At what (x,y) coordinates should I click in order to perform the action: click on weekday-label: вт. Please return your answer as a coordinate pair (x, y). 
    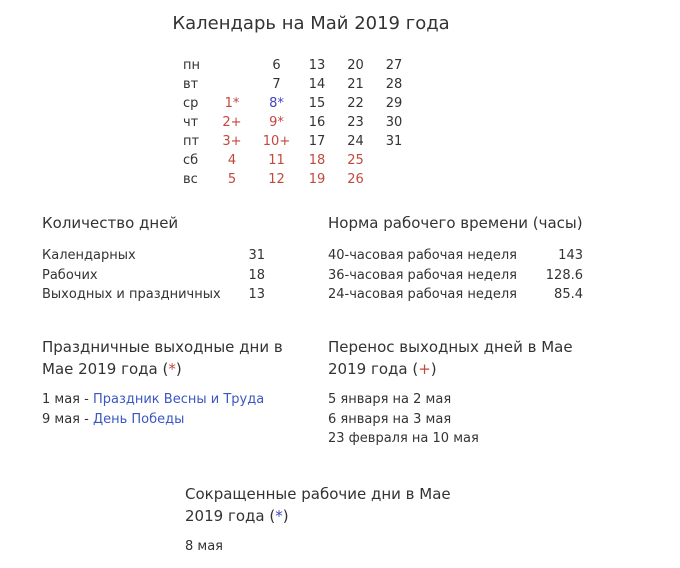
    Looking at the image, I should click on (191, 84).